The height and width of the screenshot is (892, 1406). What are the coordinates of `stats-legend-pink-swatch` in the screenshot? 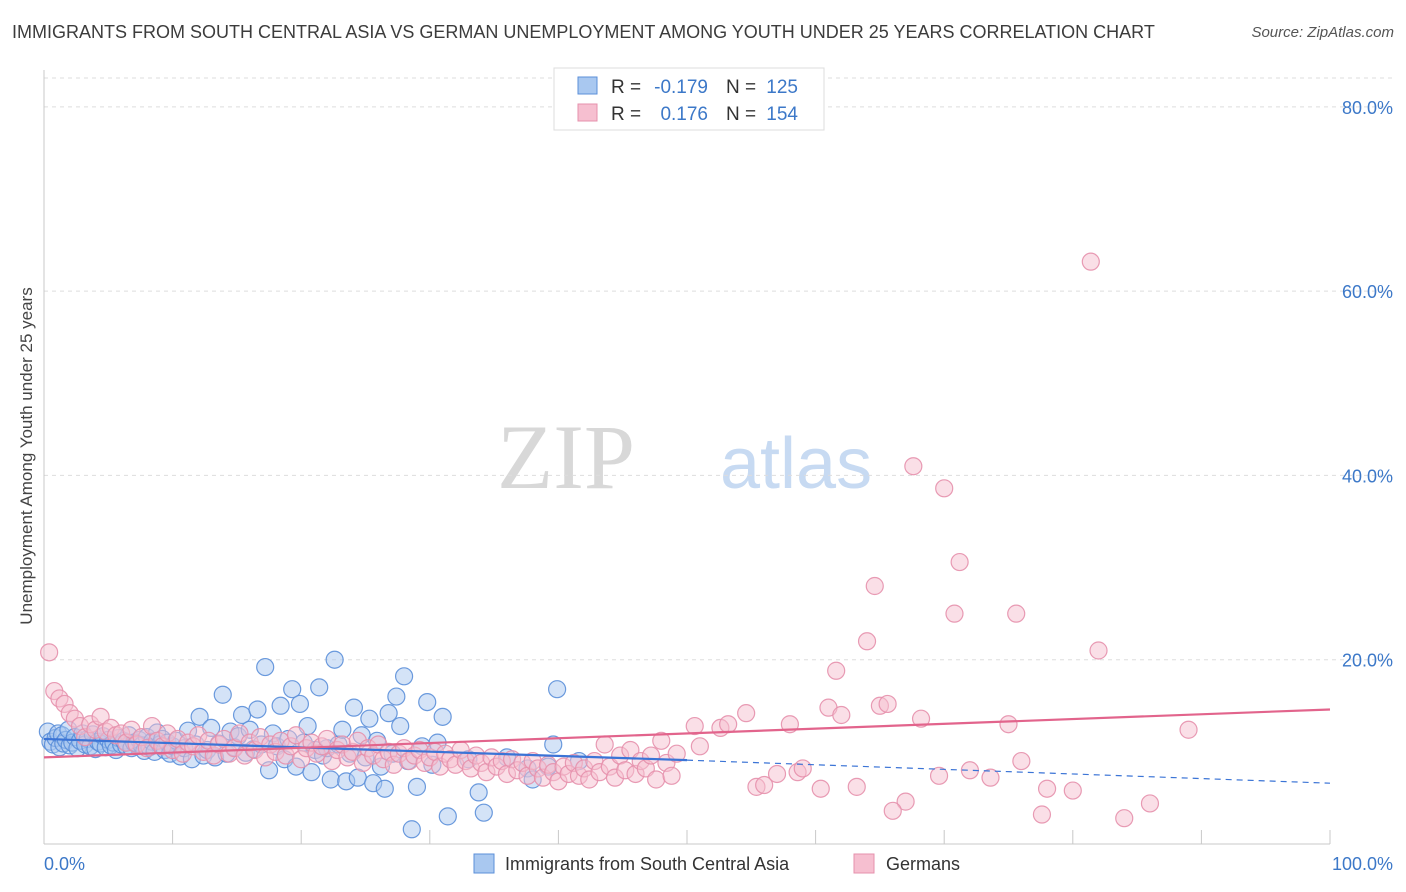 It's located at (587, 112).